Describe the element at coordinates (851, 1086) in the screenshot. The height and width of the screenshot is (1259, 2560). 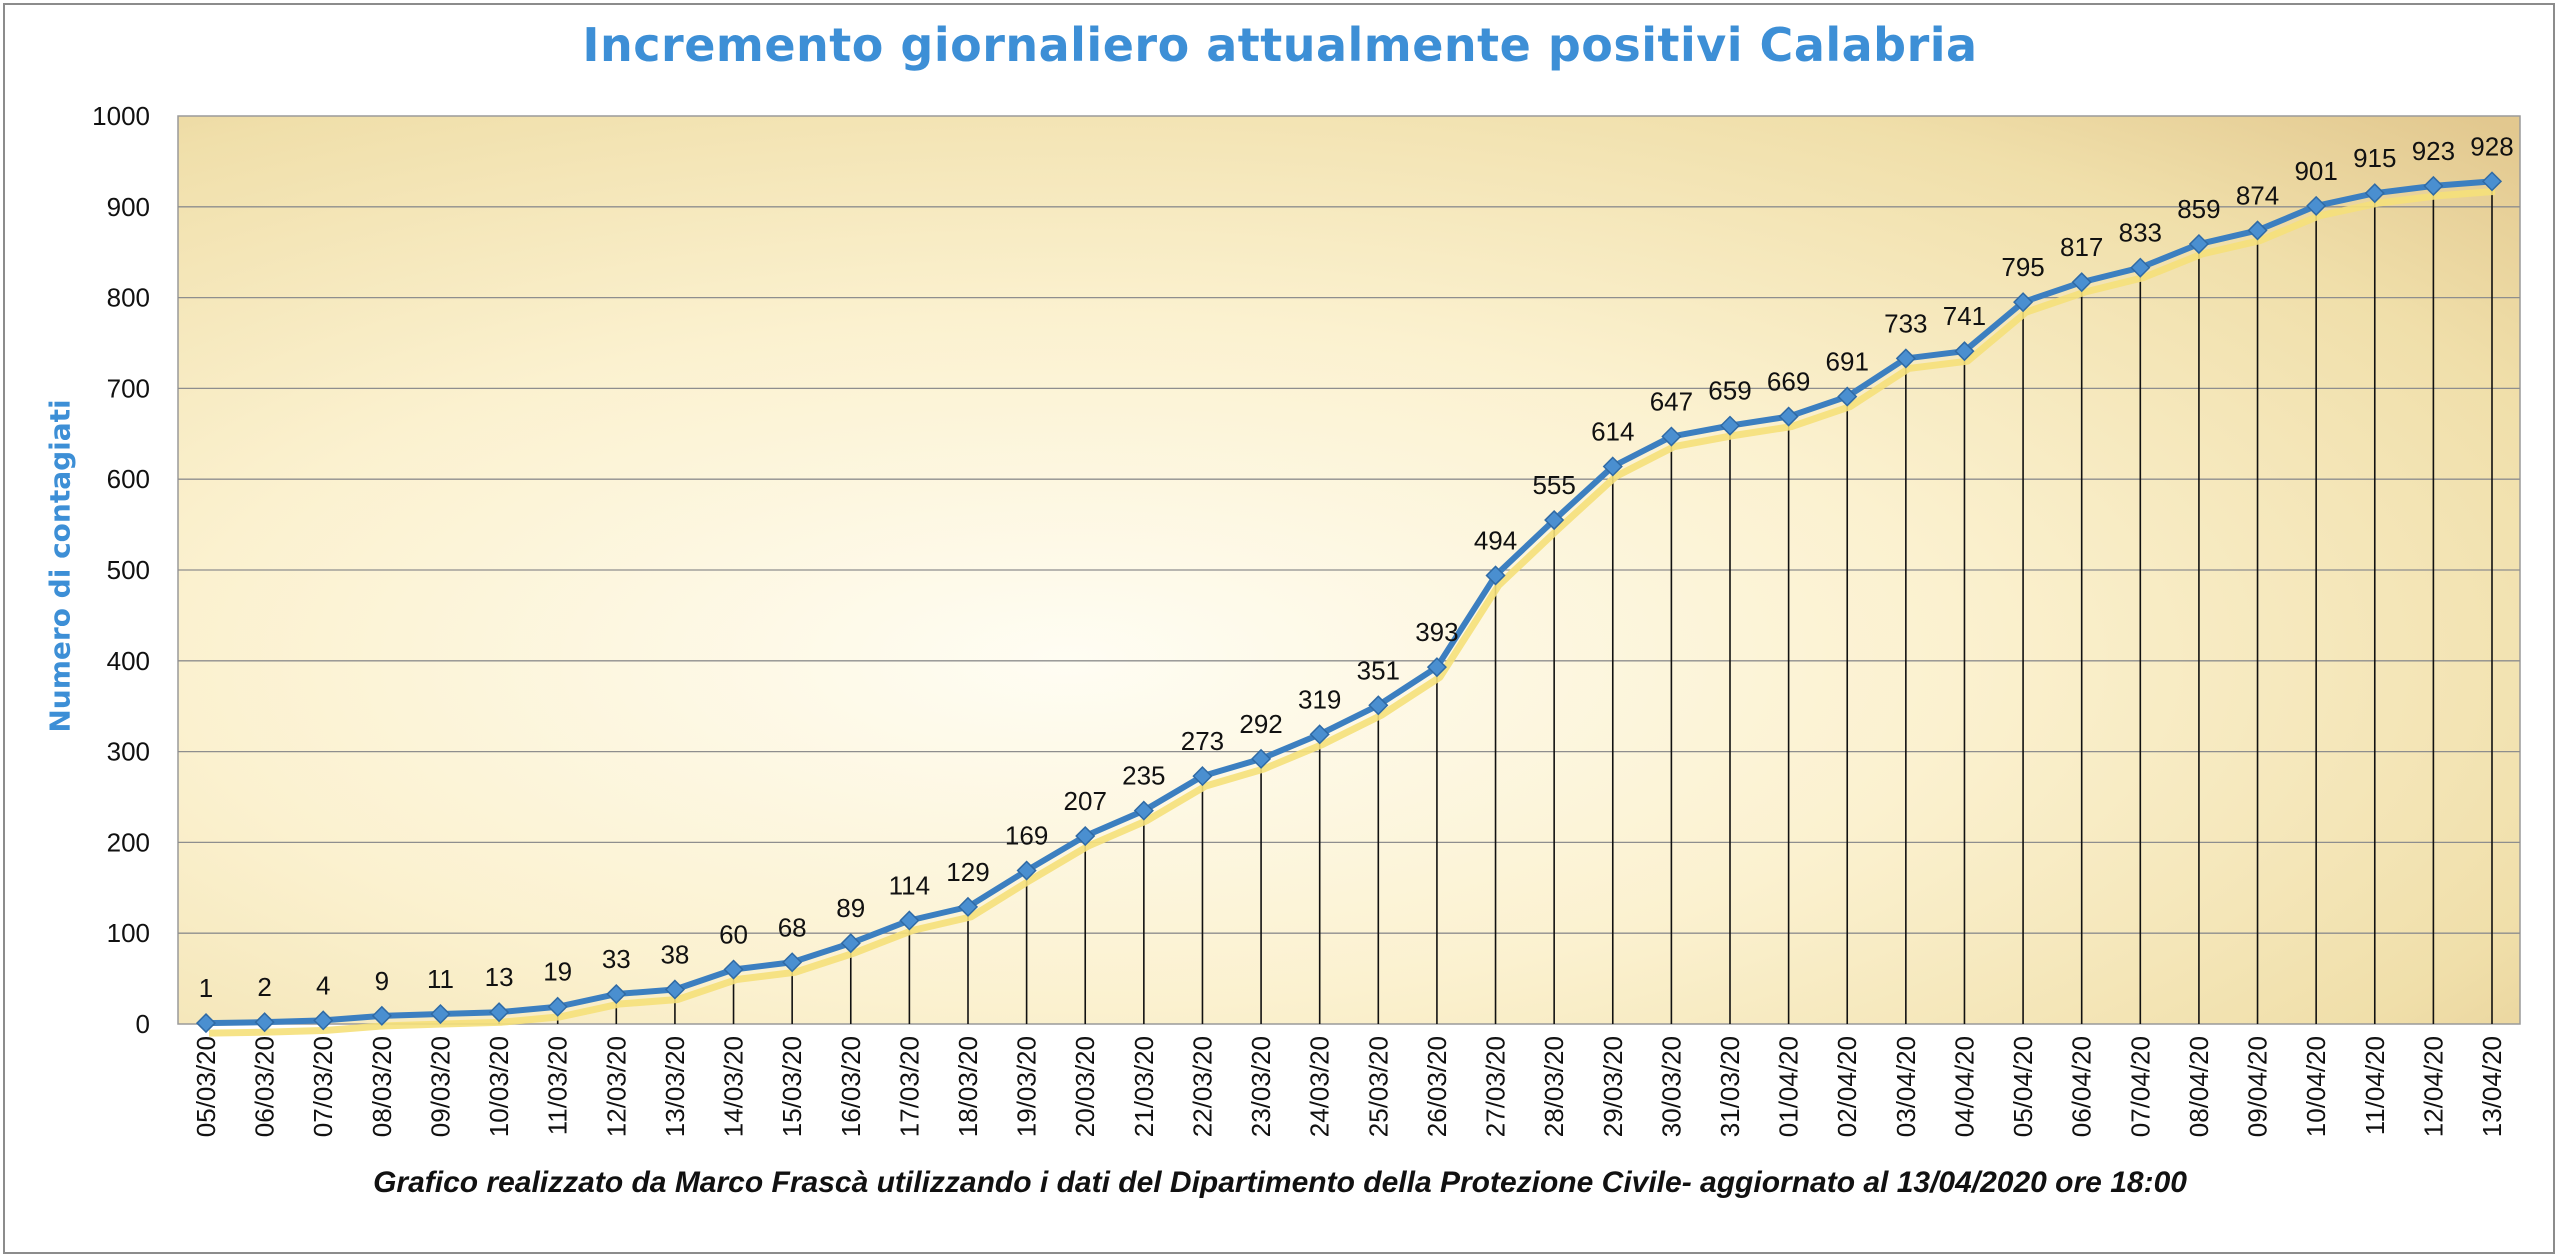
I see `x-tick-label: 16/03/20` at that location.